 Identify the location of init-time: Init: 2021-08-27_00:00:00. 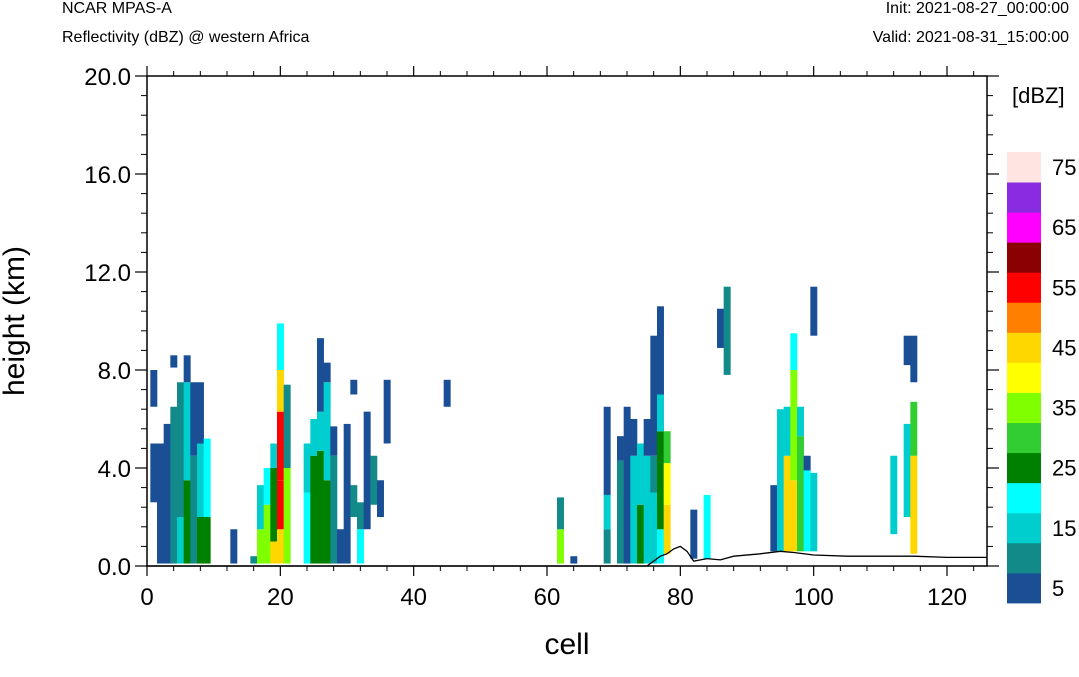
(977, 8).